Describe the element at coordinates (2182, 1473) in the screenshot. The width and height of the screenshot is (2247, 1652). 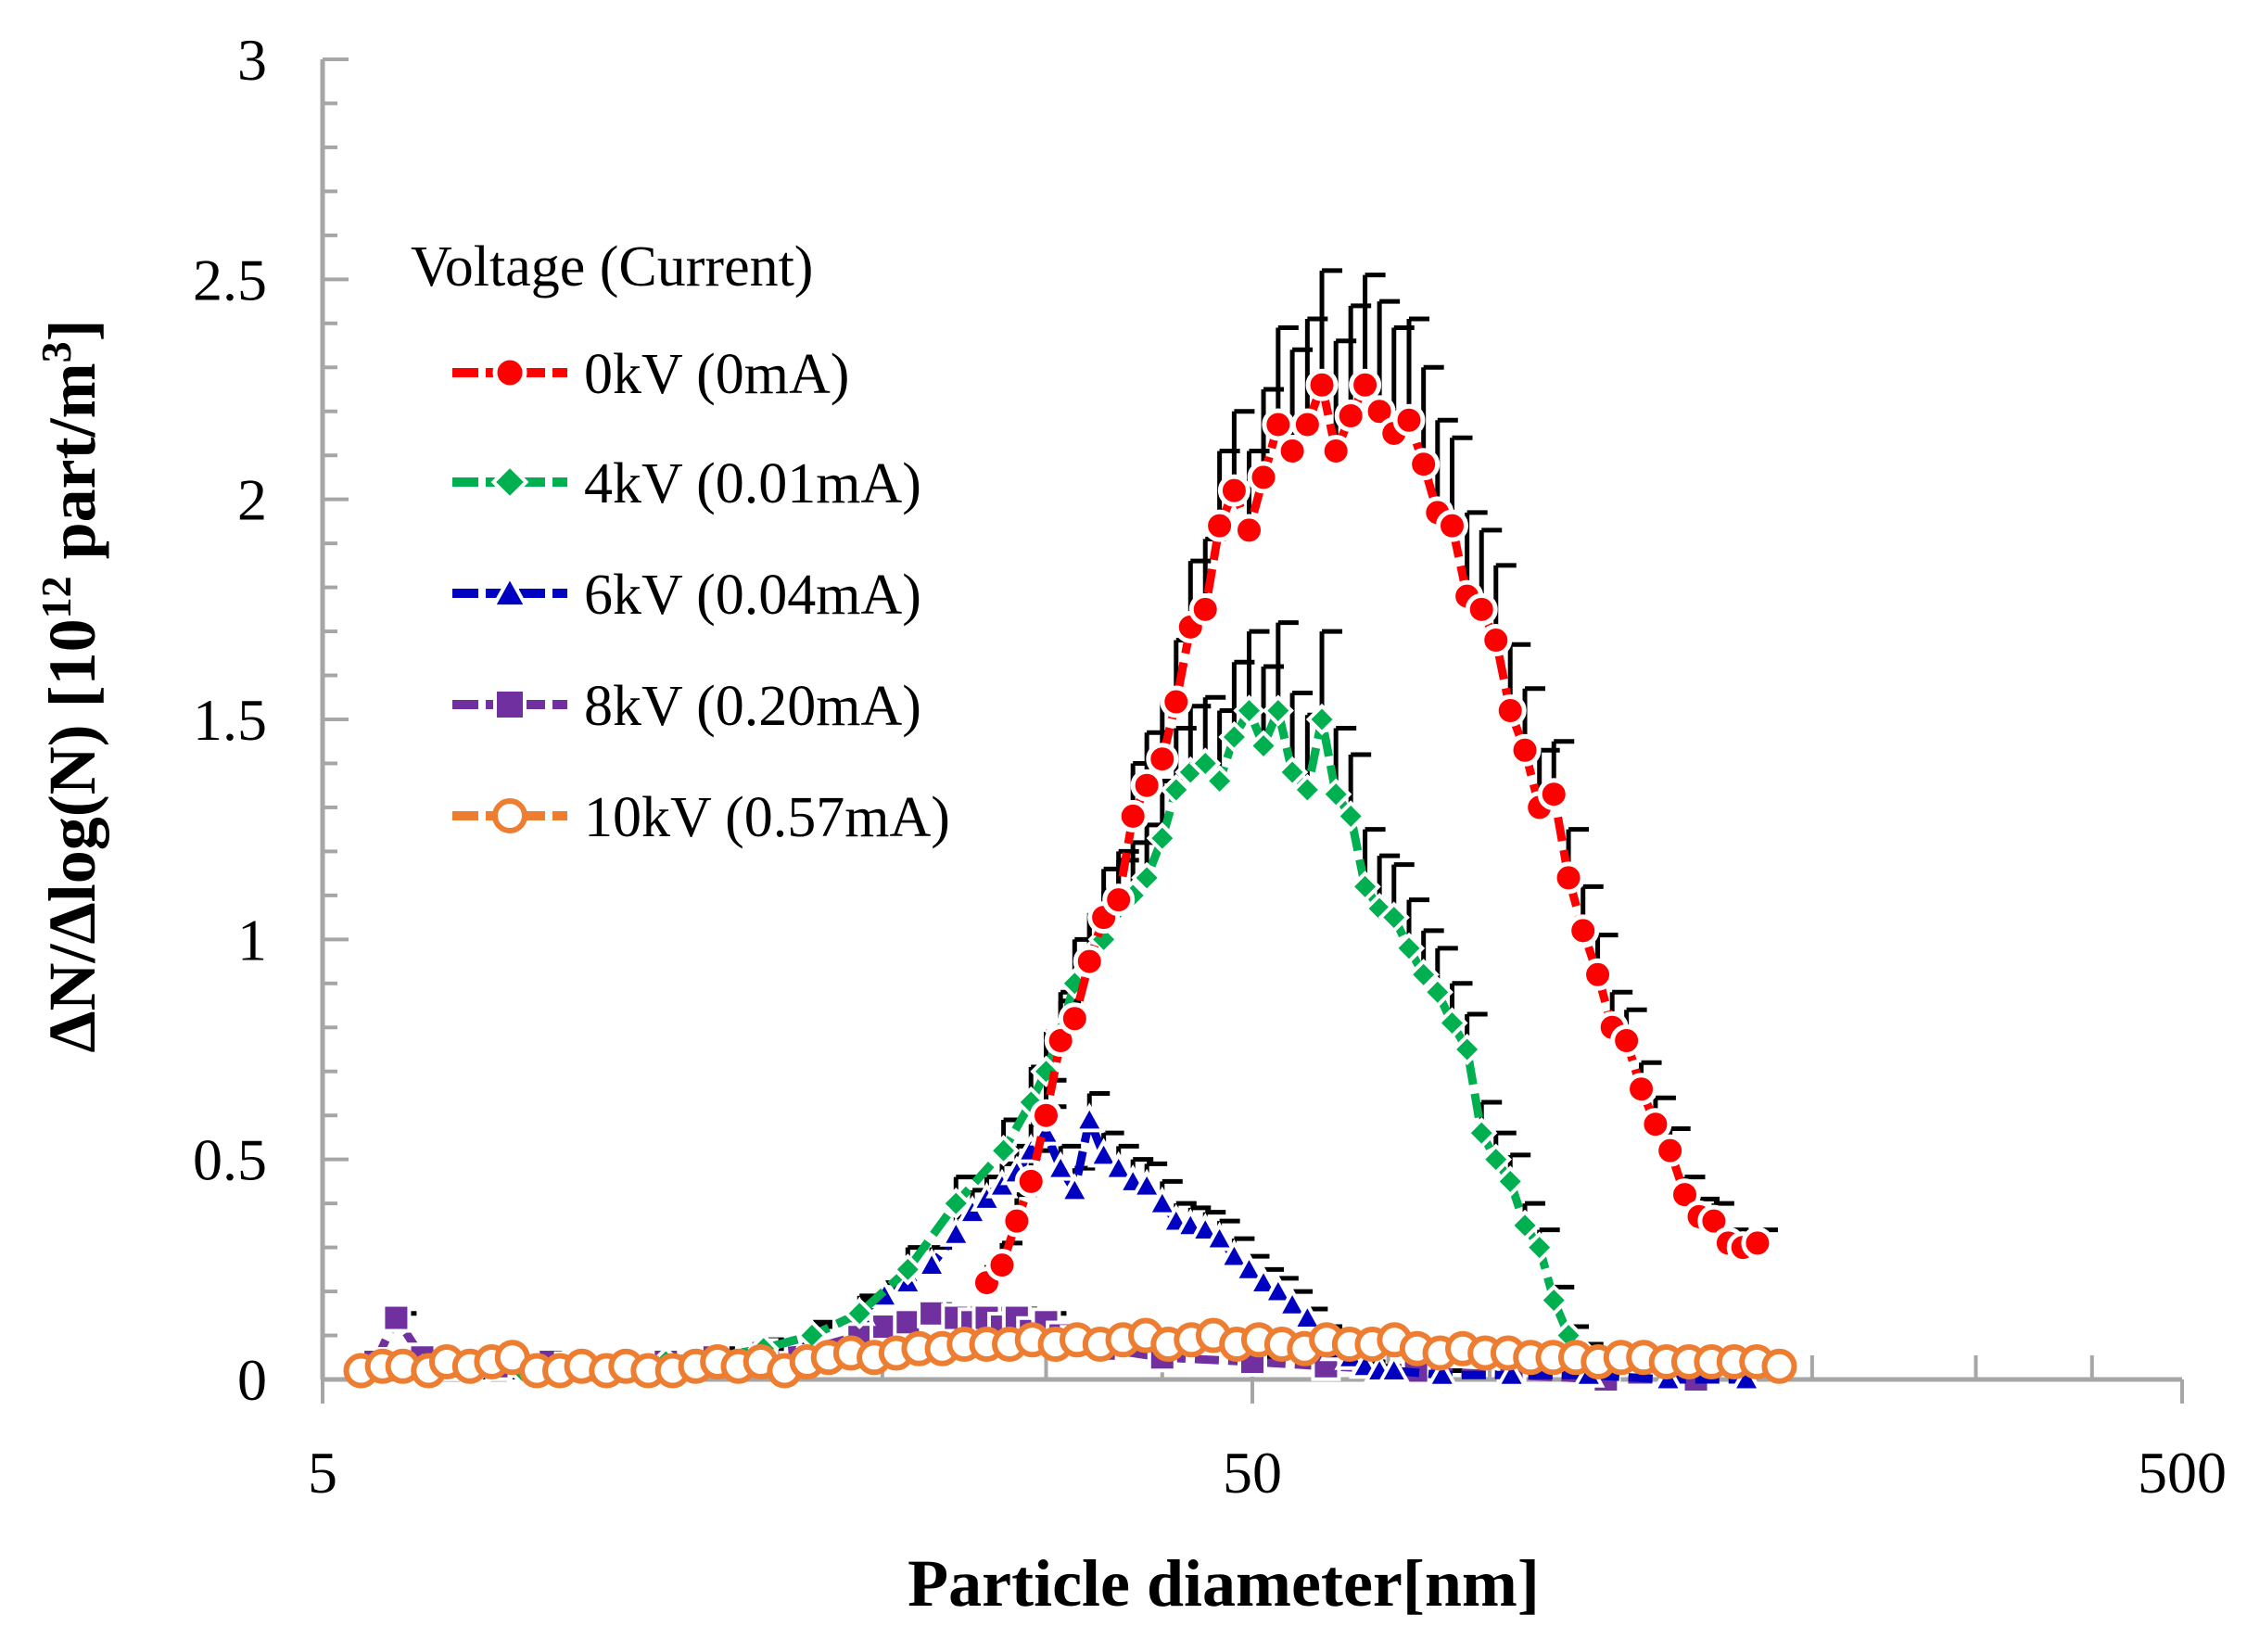
I see `x-tick-label: 500` at that location.